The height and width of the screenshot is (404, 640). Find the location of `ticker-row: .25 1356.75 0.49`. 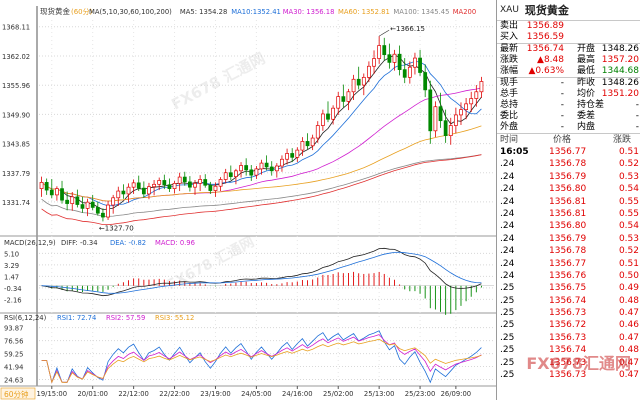

ticker-row: .25 1356.75 0.49 is located at coordinates (568, 288).